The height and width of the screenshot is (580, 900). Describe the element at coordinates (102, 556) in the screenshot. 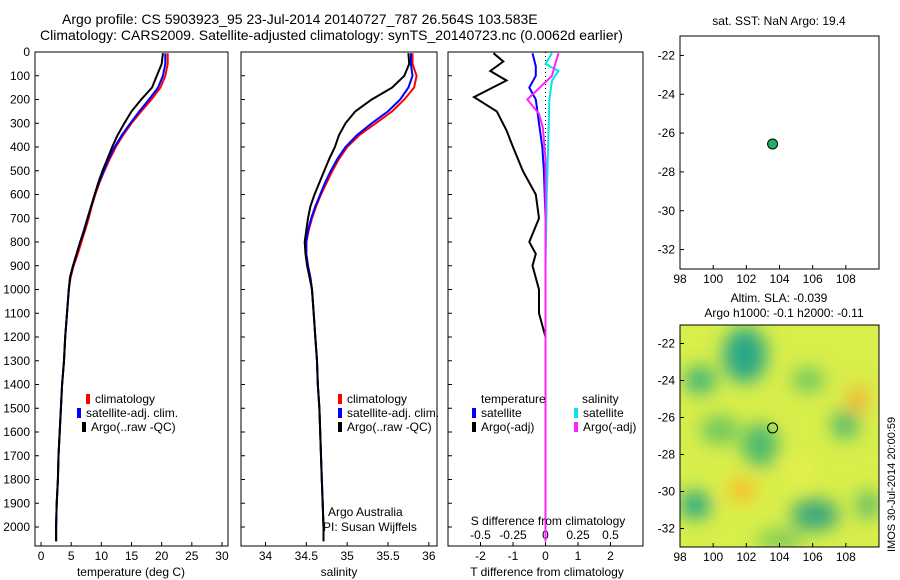

I see `x-tick-label: 10` at that location.